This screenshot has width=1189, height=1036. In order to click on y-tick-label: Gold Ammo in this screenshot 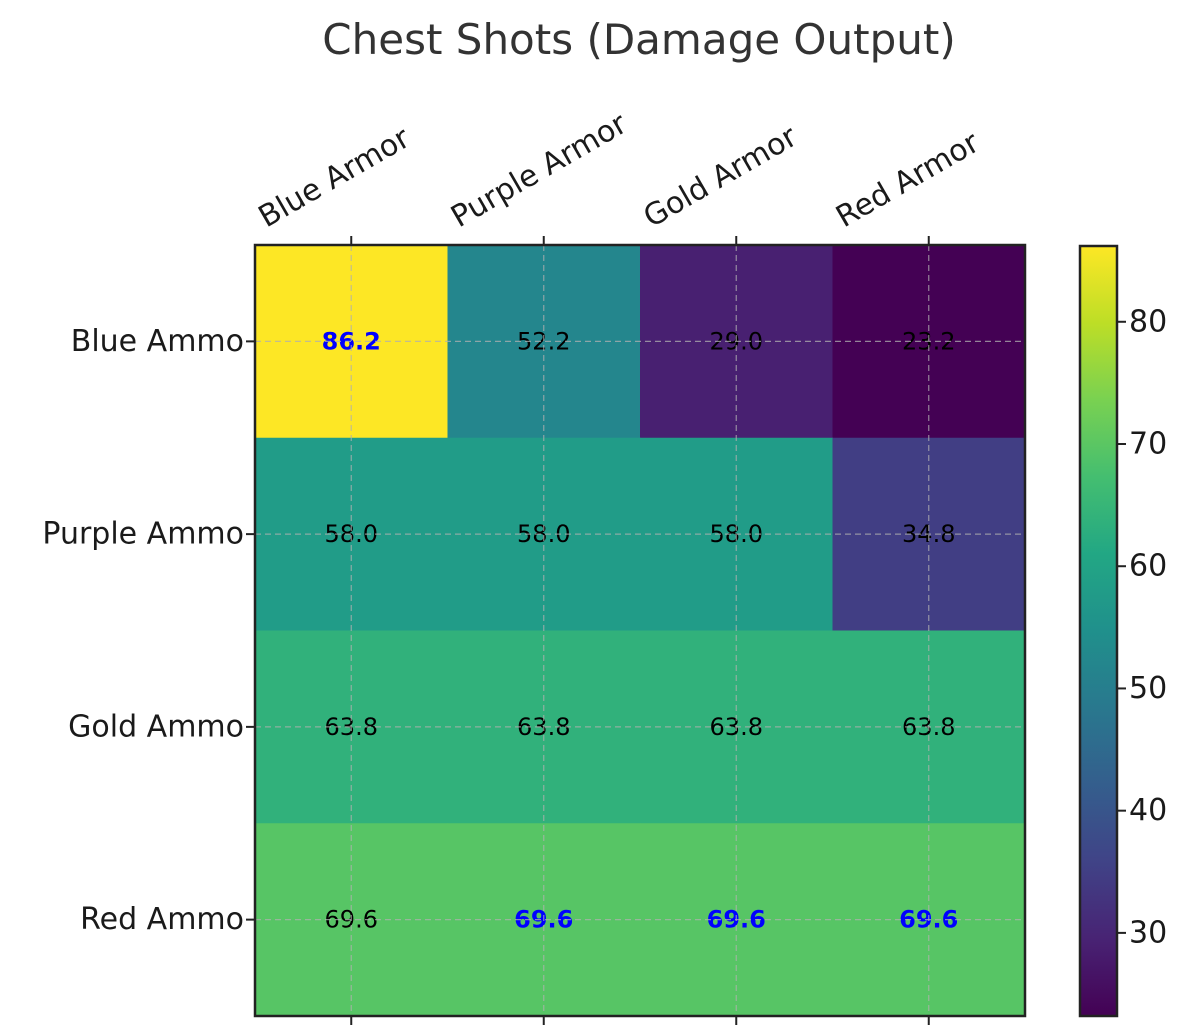, I will do `click(156, 726)`.